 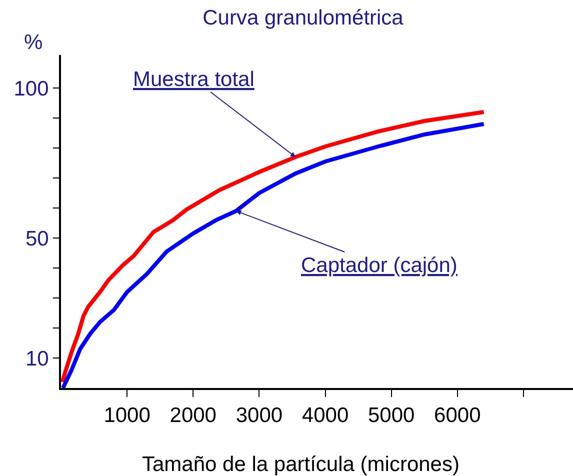 I want to click on x-axis-title: Tamaño de la partícula (micrones), so click(x=301, y=464).